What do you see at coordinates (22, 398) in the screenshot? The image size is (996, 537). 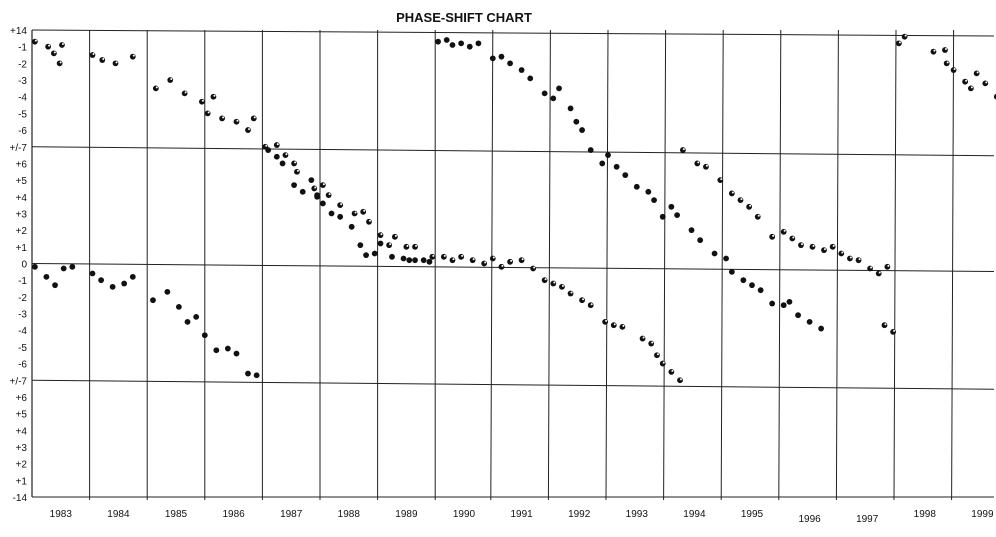 I see `y-tick-label: +6` at bounding box center [22, 398].